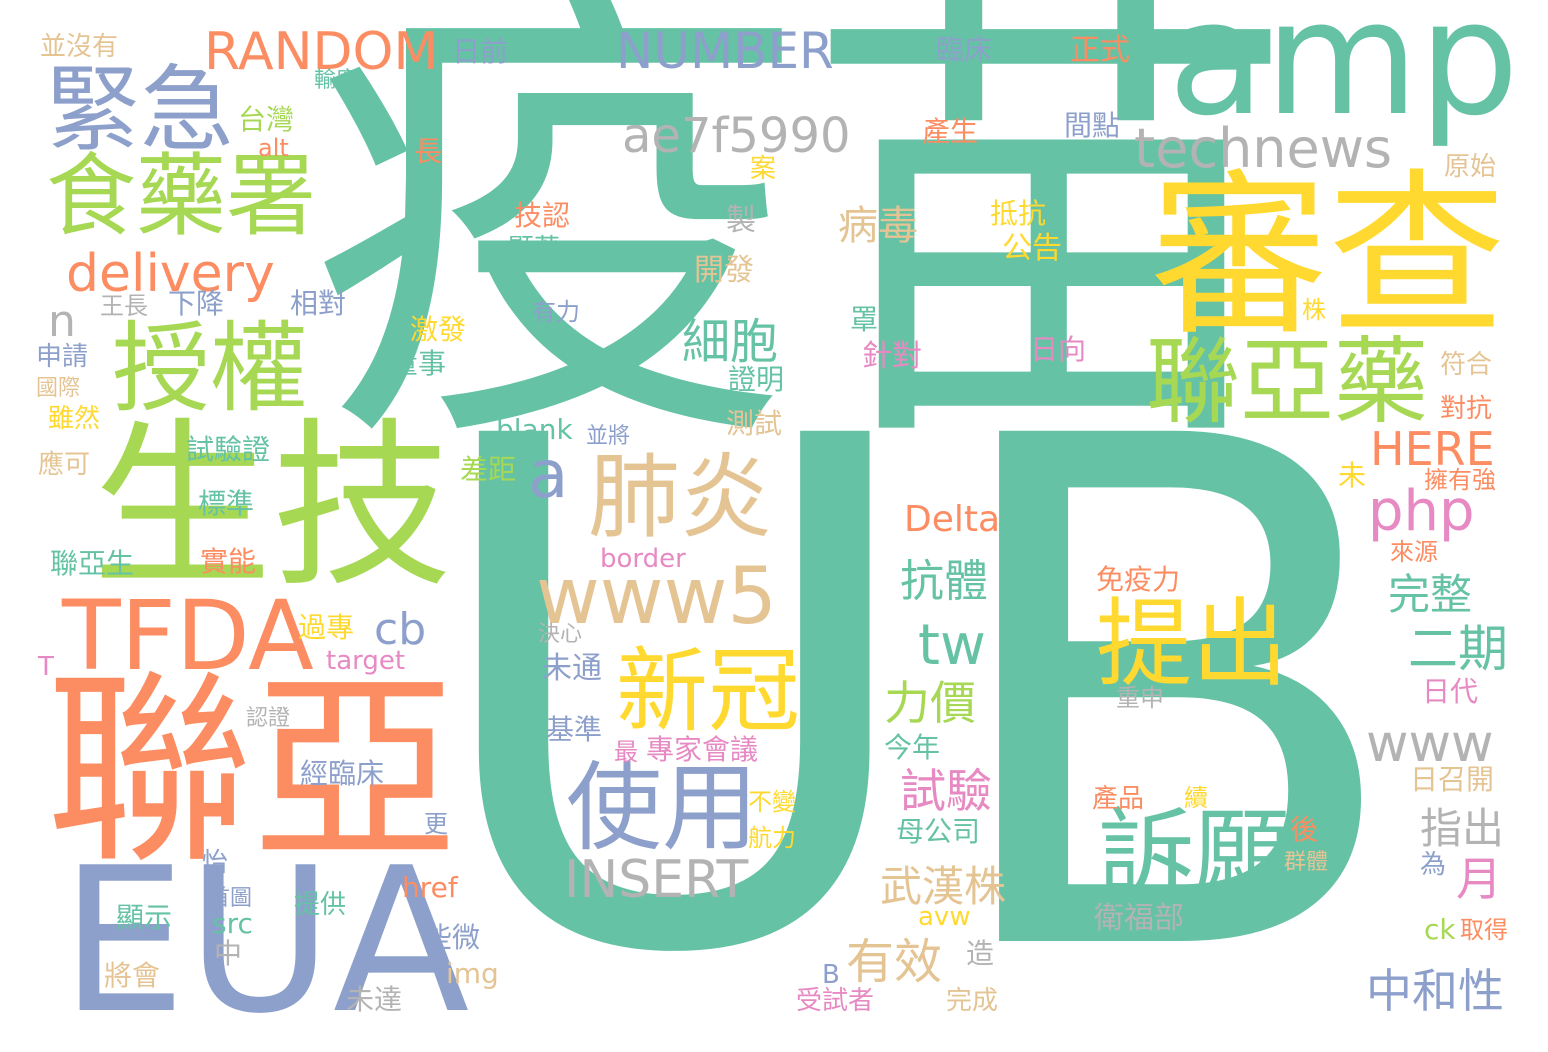  Describe the element at coordinates (608, 436) in the screenshot. I see `word: 並將` at that location.